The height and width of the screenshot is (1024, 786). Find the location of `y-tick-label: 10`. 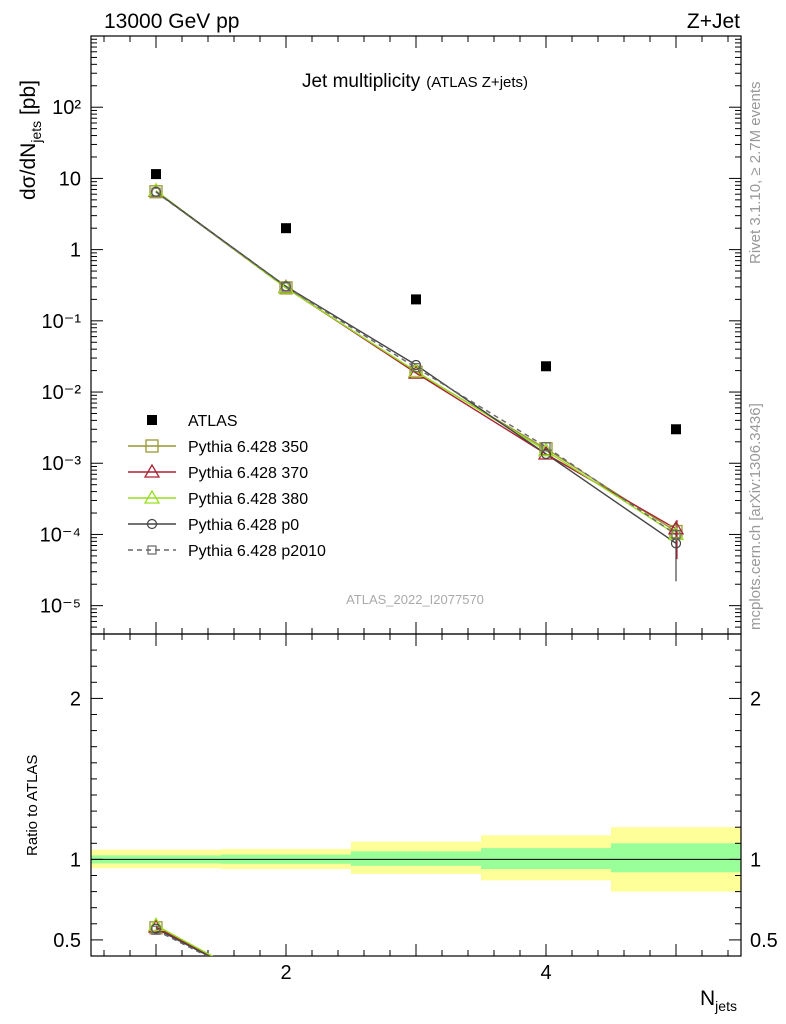

y-tick-label: 10 is located at coordinates (70, 179).